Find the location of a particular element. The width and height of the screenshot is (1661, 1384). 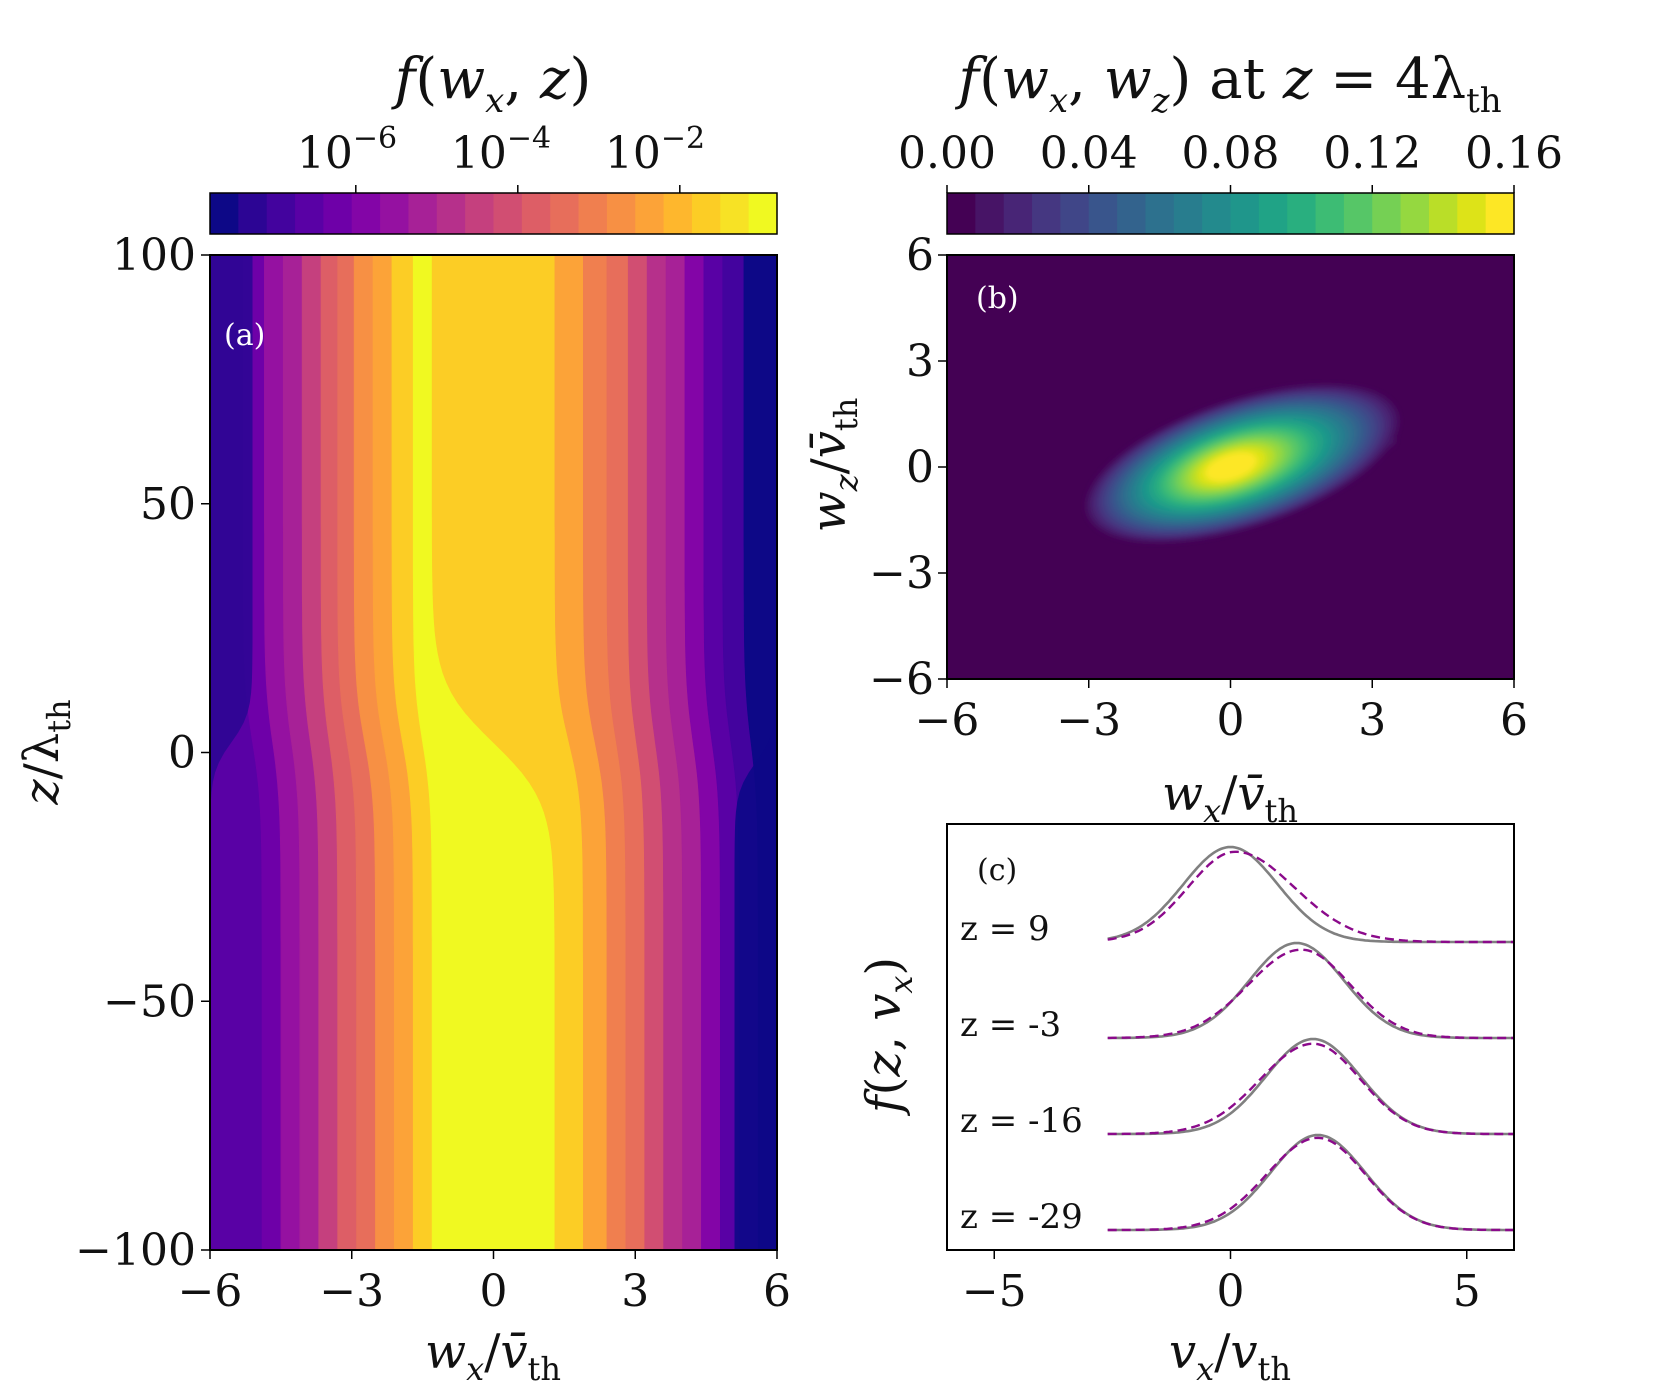

panel-b-ytick-label: 0 is located at coordinates (920, 467).